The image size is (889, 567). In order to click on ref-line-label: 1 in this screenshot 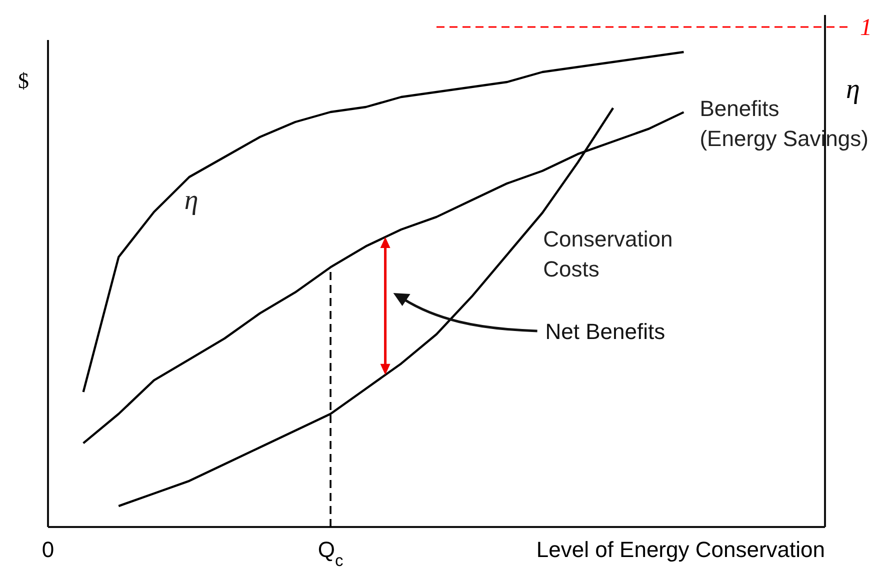, I will do `click(866, 28)`.